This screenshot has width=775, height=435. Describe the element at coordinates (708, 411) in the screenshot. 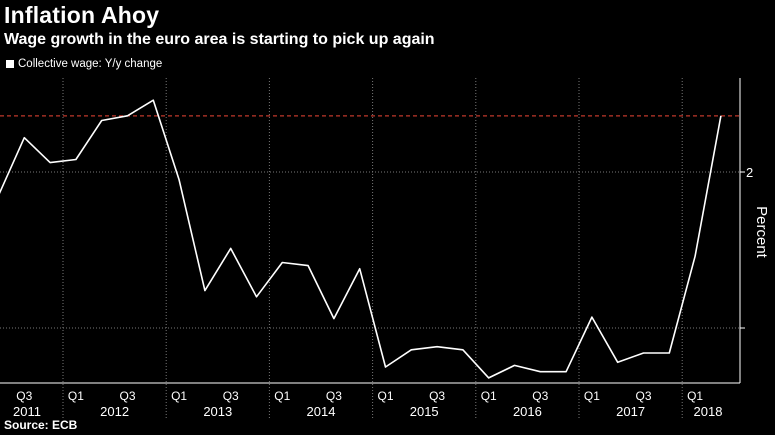

I see `x-year-label: 2018` at that location.